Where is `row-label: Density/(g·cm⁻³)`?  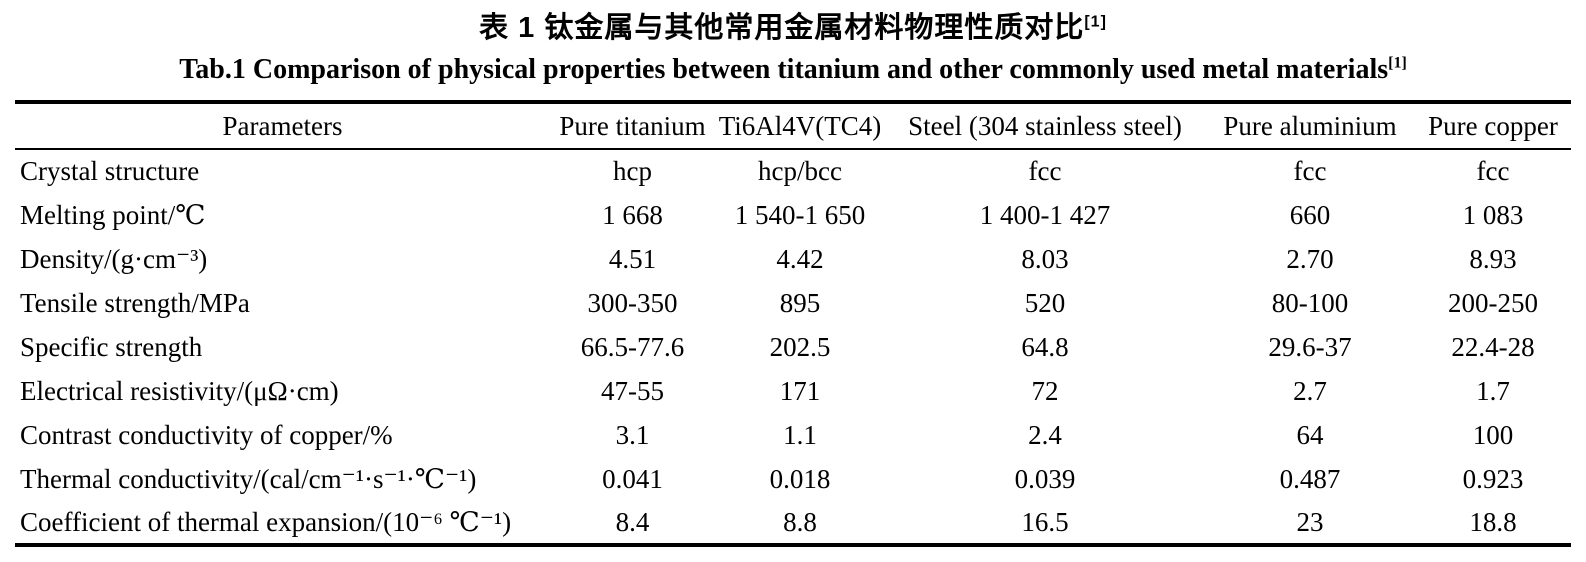 row-label: Density/(g·cm⁻³) is located at coordinates (114, 258).